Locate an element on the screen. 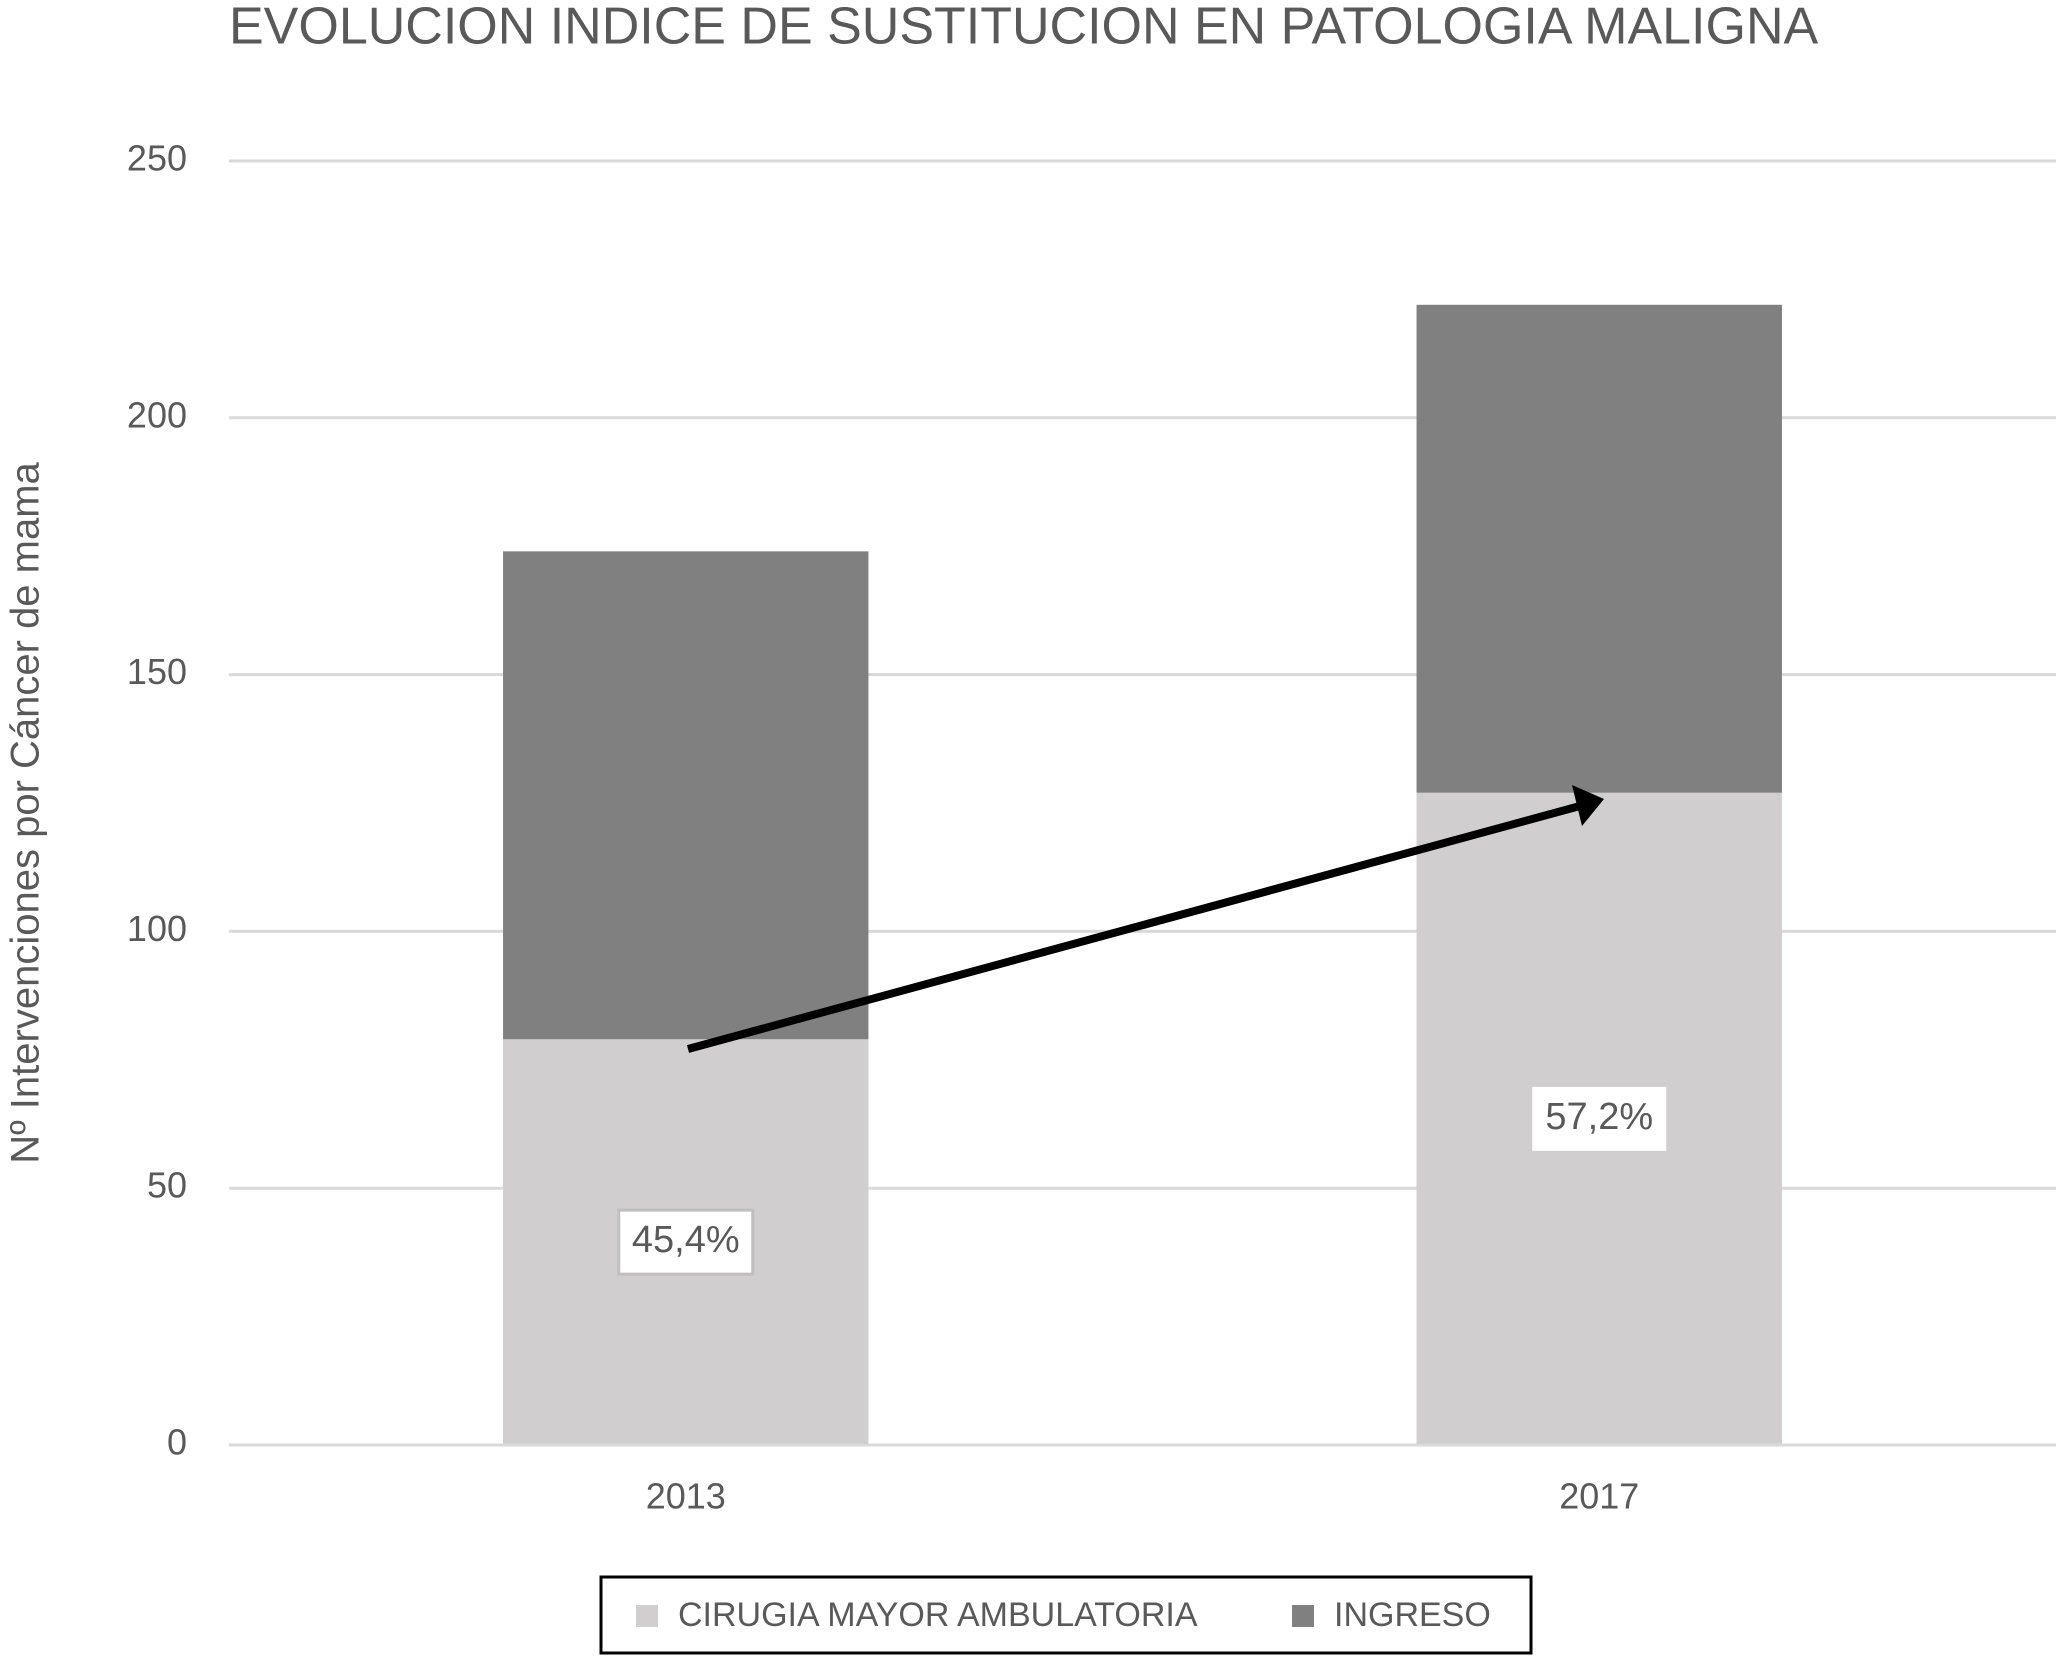  arrow-line is located at coordinates (1134, 927).